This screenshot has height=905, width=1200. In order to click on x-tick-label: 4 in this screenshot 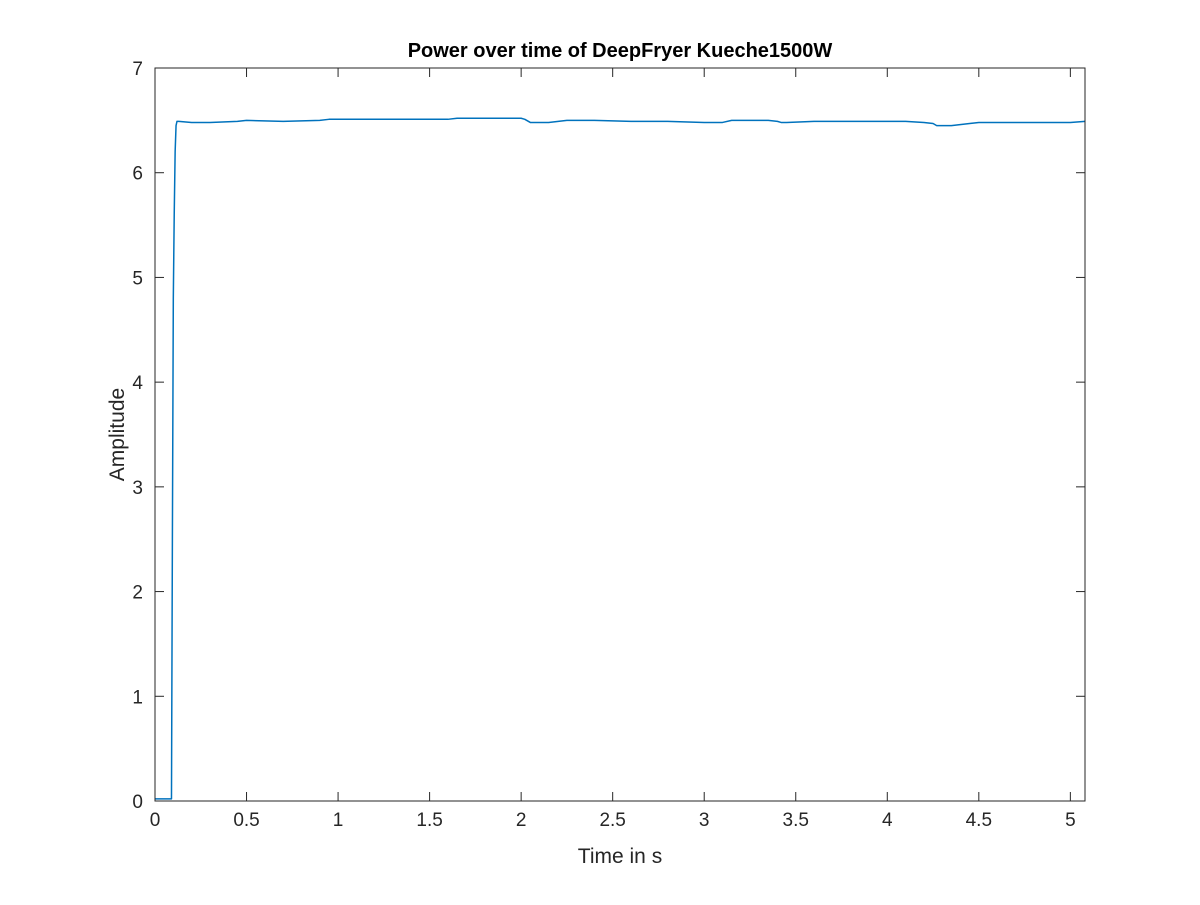, I will do `click(887, 820)`.